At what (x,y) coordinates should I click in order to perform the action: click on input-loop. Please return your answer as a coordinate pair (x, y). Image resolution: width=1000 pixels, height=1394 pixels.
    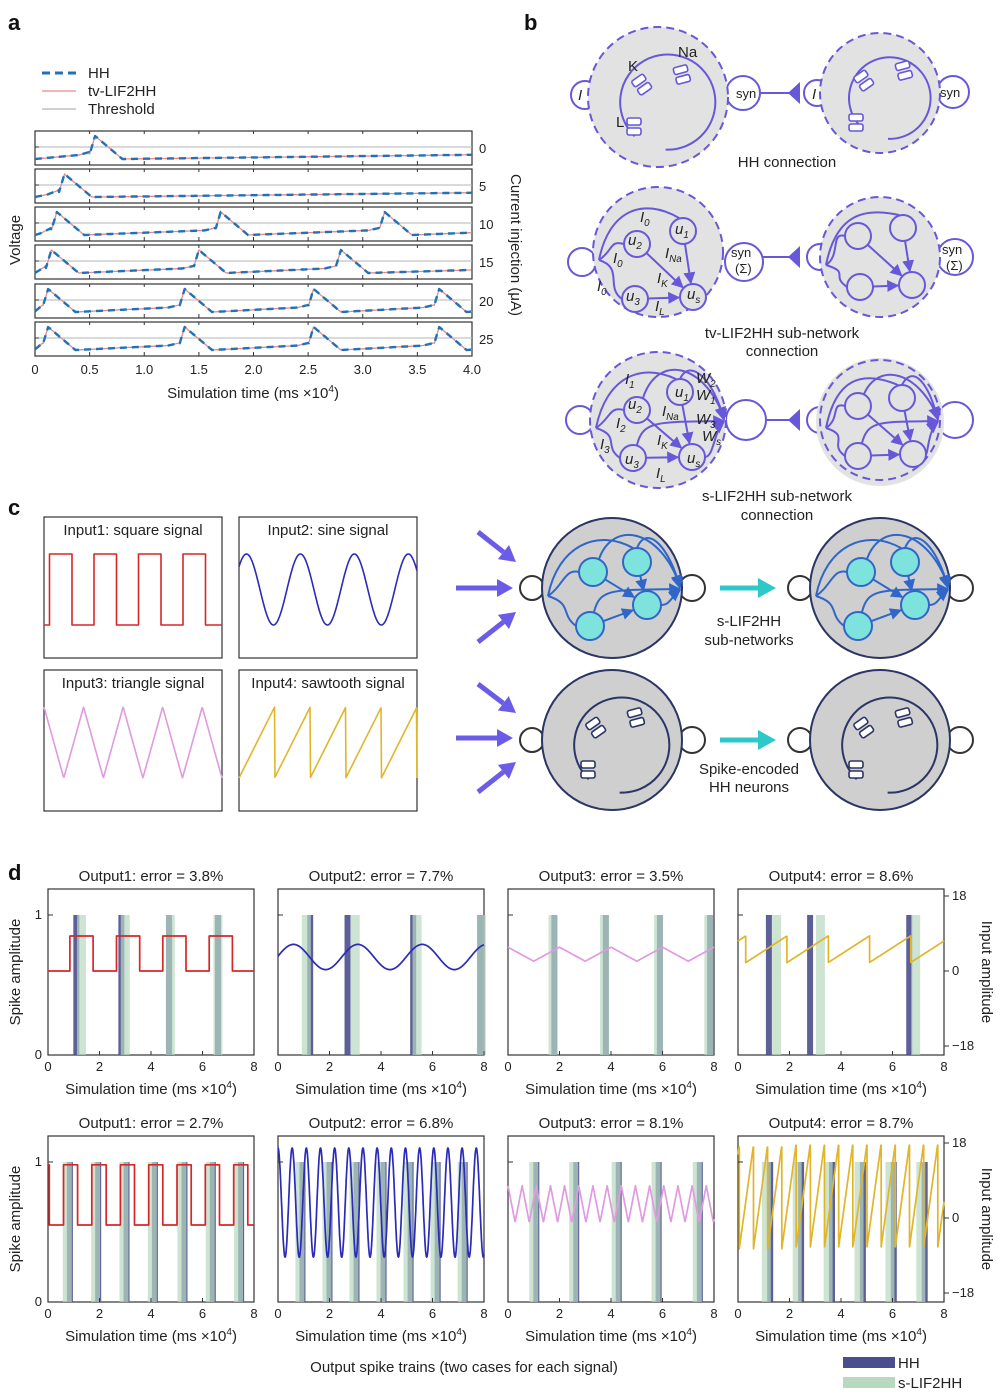
    Looking at the image, I should click on (582, 262).